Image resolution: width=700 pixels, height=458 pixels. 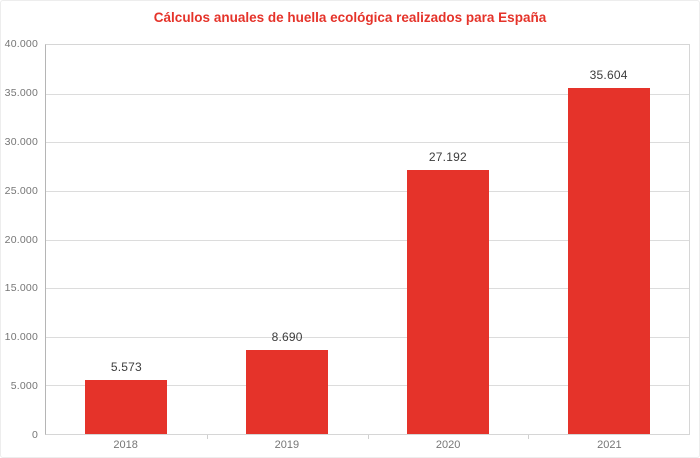 I want to click on y-tick-label: 40.000, so click(x=21, y=44).